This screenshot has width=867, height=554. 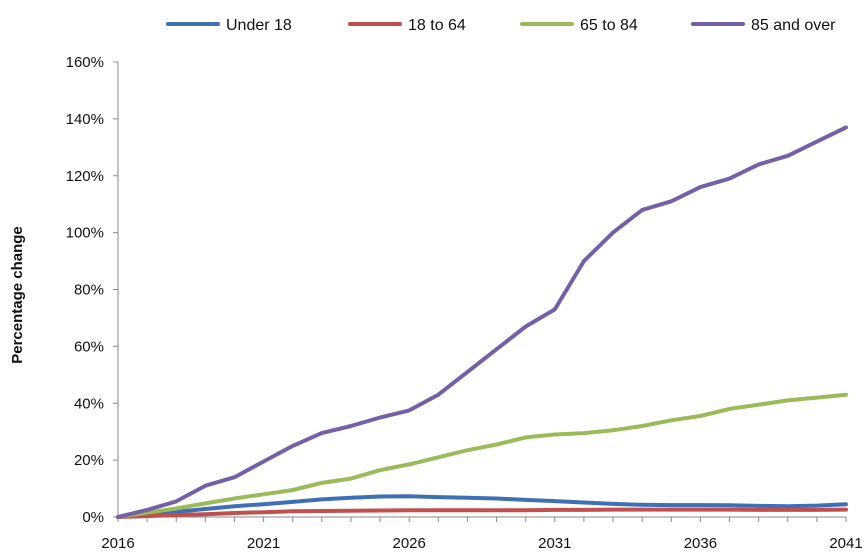 I want to click on y-tick-label: 80%, so click(x=89, y=290).